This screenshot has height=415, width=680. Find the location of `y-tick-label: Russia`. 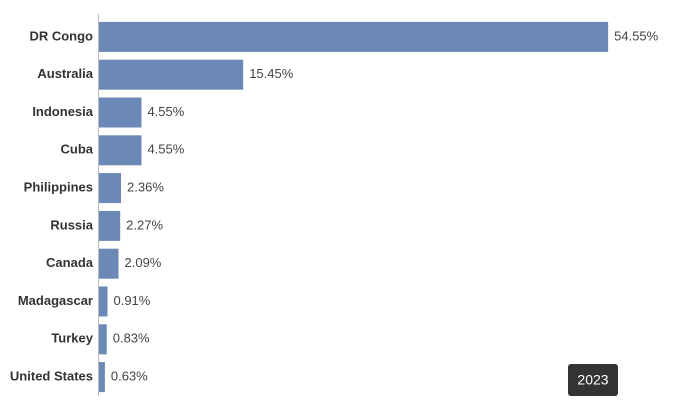

y-tick-label: Russia is located at coordinates (71, 224).